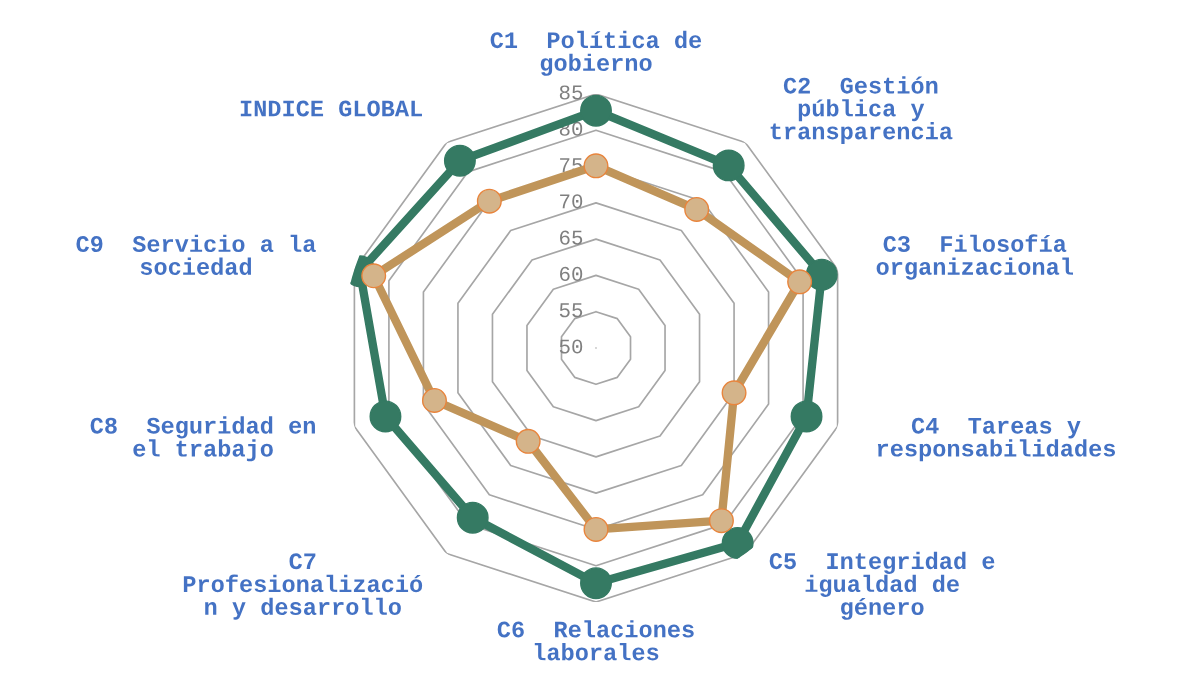 This screenshot has height=696, width=1192. I want to click on y-tick-label: 70, so click(571, 201).